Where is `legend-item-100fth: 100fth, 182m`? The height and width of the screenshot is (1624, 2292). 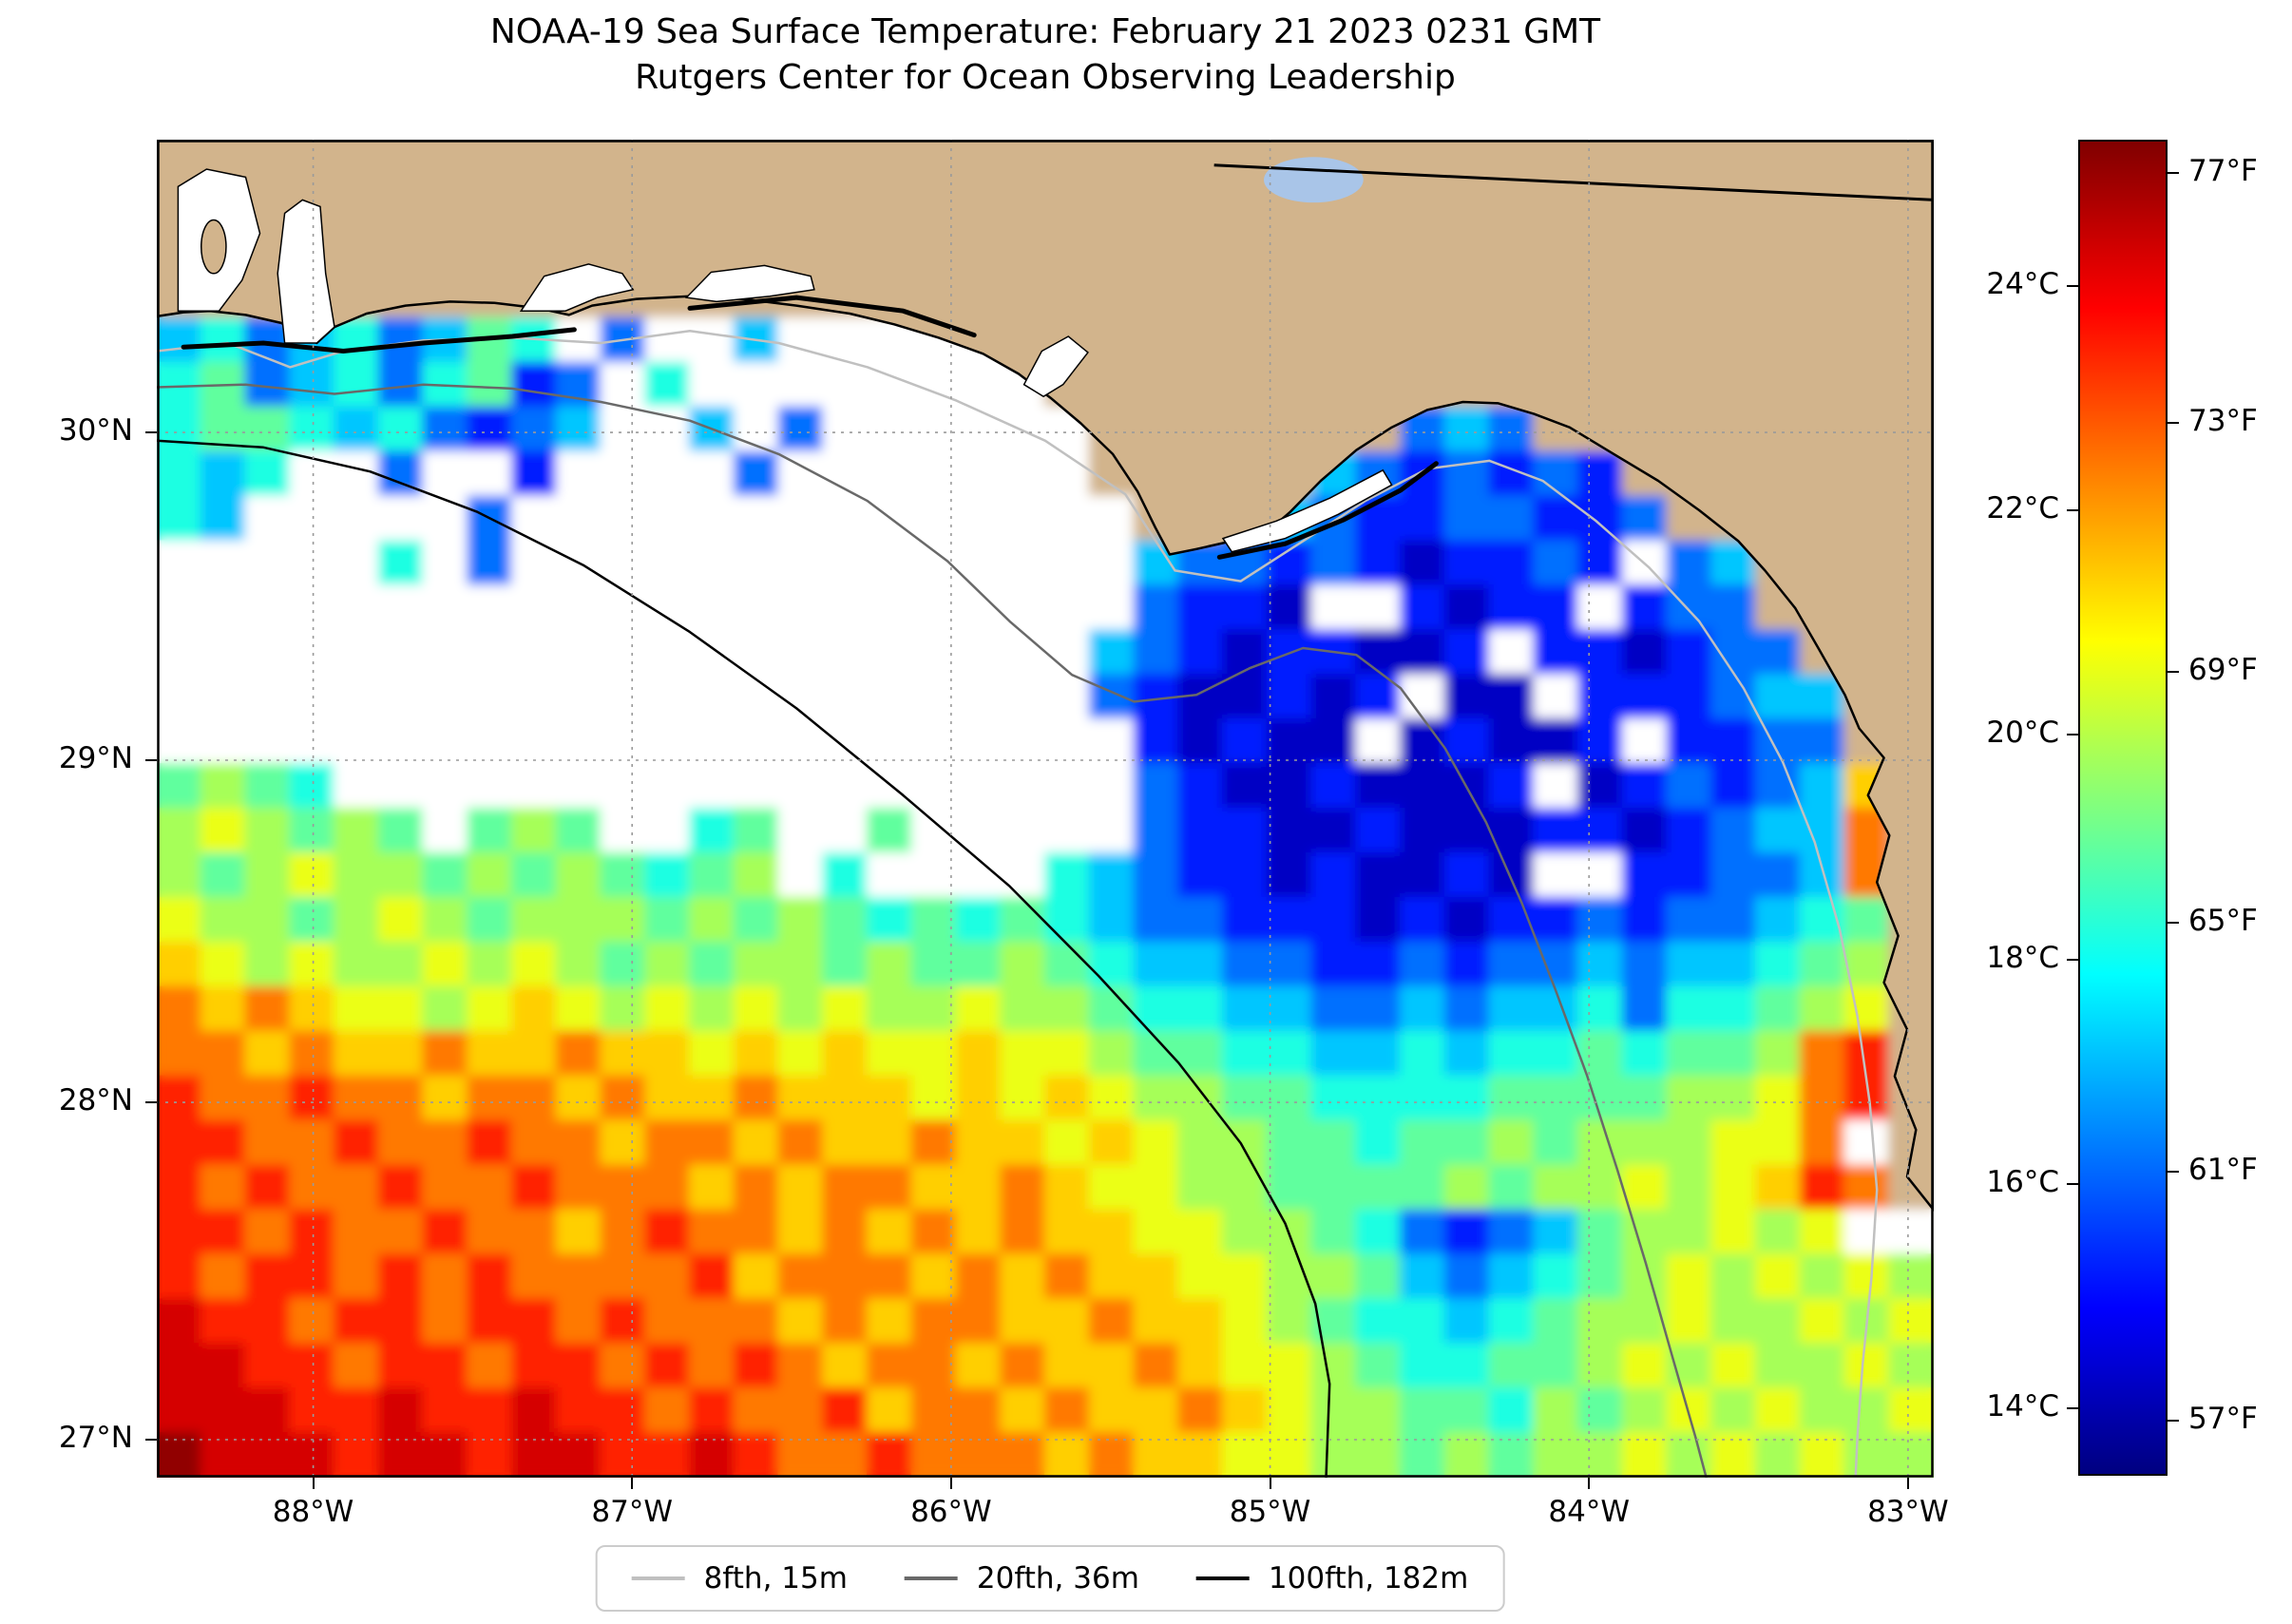 legend-item-100fth: 100fth, 182m is located at coordinates (1332, 1578).